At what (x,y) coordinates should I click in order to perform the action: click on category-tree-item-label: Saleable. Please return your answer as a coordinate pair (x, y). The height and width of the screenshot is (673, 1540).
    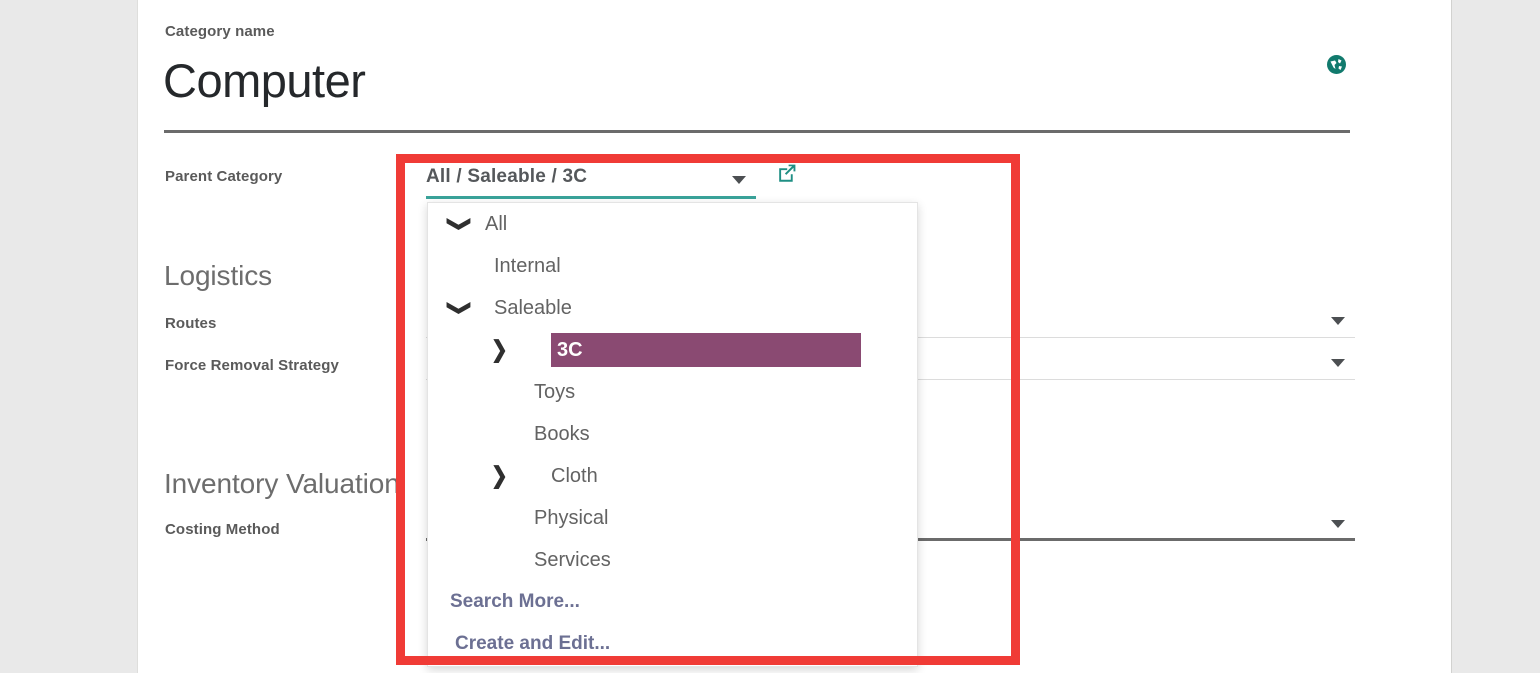
    Looking at the image, I should click on (533, 308).